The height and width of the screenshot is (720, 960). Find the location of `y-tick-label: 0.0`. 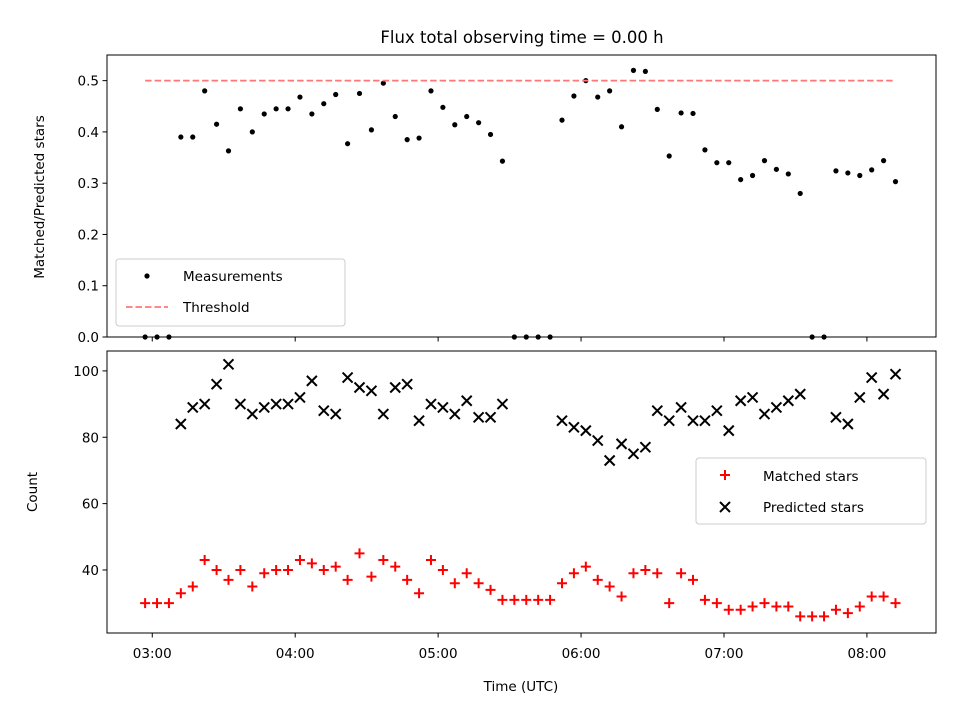

y-tick-label: 0.0 is located at coordinates (88, 338).